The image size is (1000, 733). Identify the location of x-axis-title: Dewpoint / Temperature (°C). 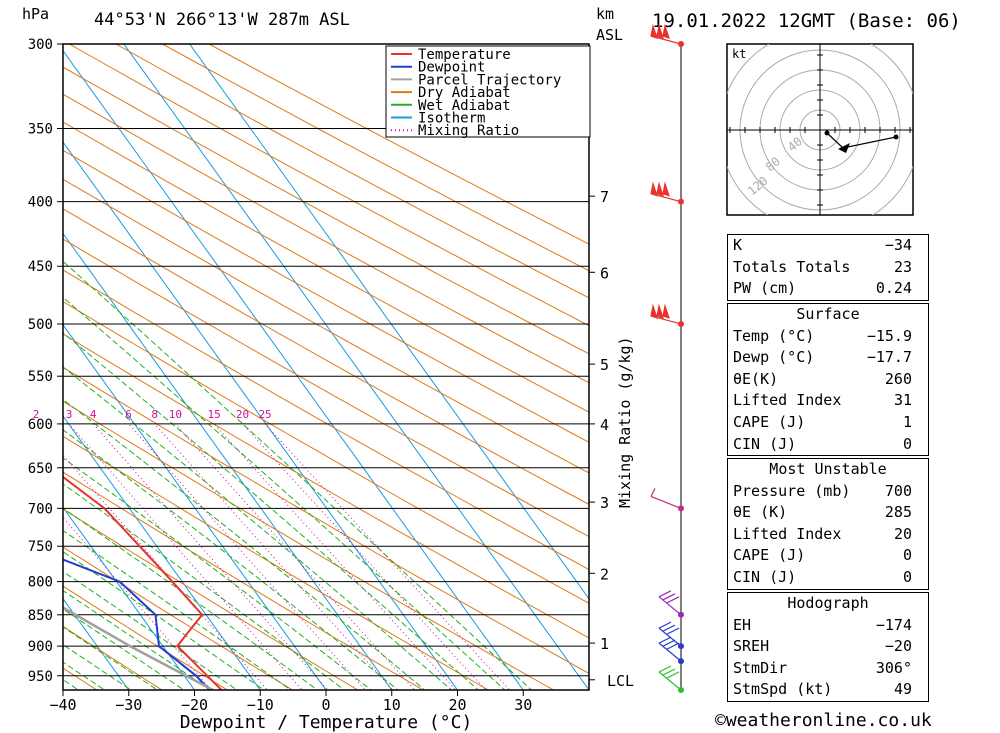
(326, 722).